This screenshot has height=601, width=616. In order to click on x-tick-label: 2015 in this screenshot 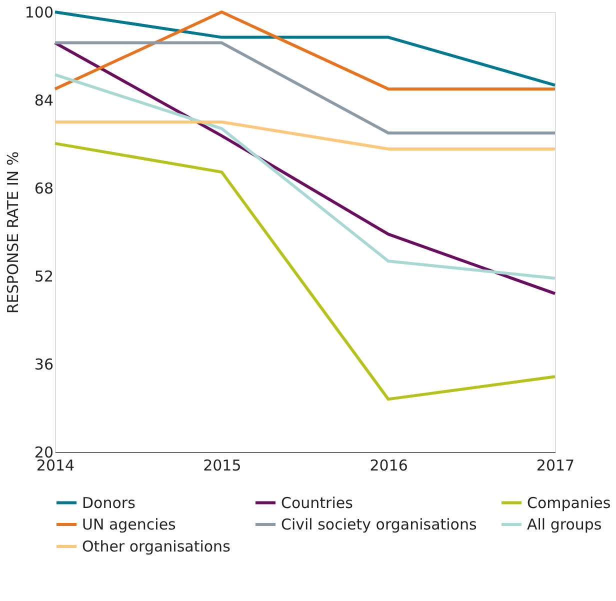, I will do `click(222, 465)`.